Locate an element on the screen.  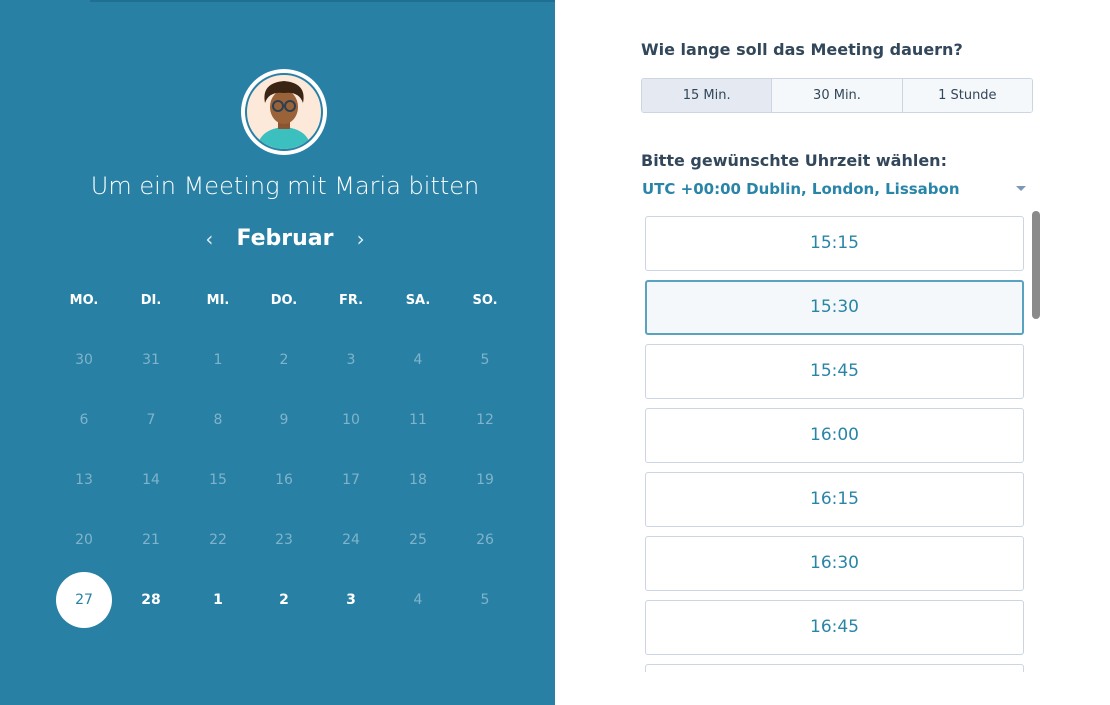
weekday-header: FR. is located at coordinates (351, 300).